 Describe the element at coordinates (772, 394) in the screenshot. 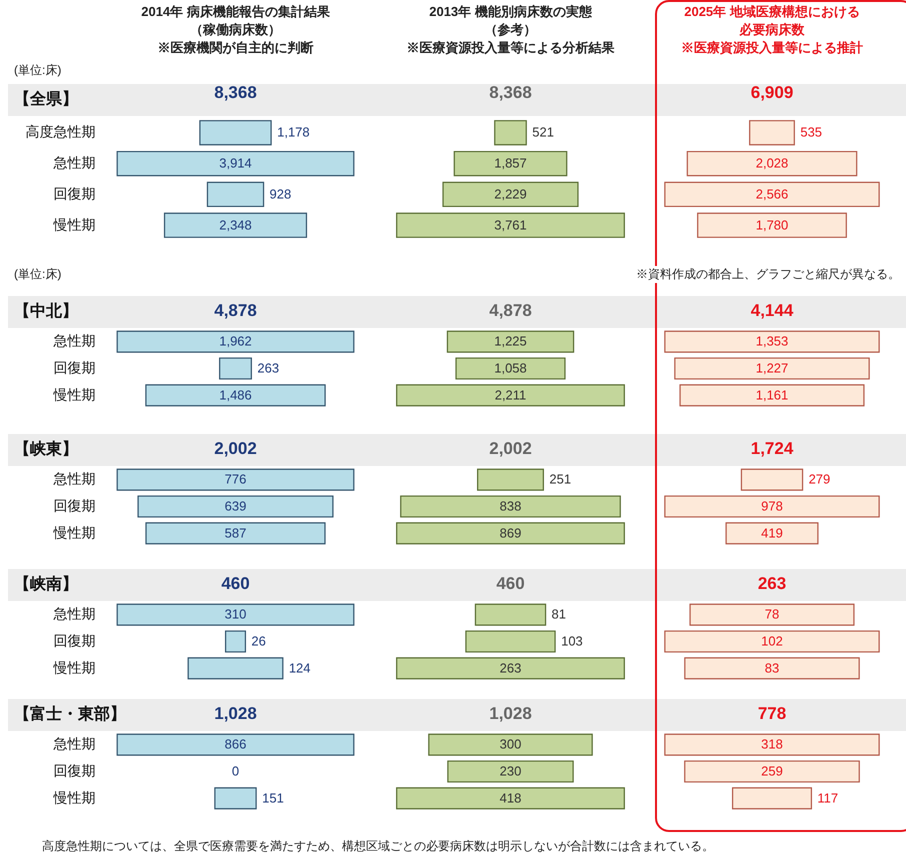

I see `data-label: 1,161` at that location.